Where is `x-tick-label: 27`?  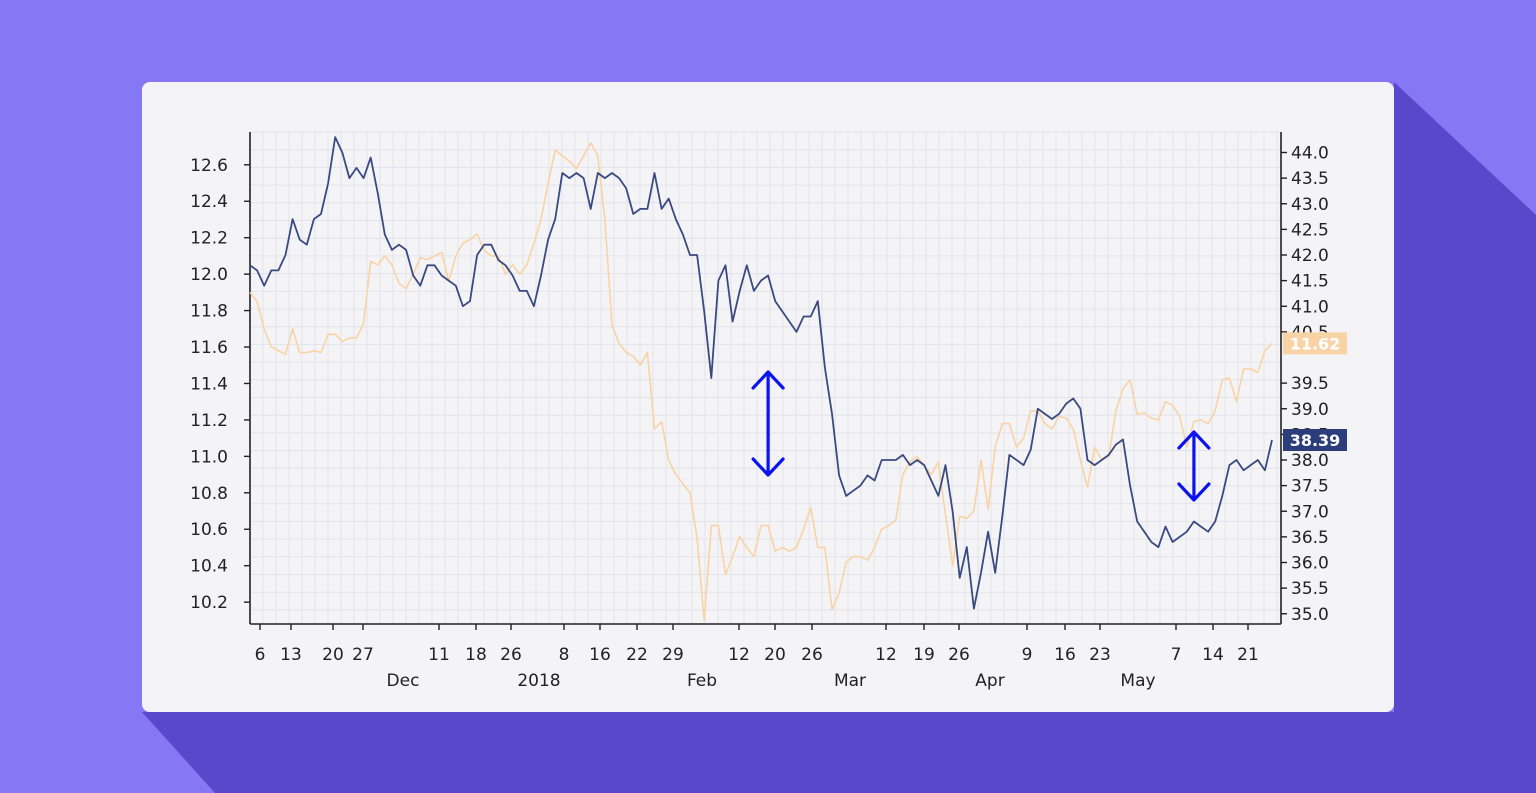
x-tick-label: 27 is located at coordinates (363, 655).